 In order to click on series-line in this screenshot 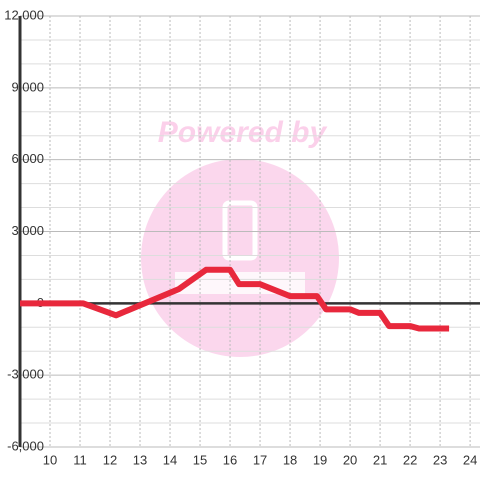, I will do `click(235, 299)`.